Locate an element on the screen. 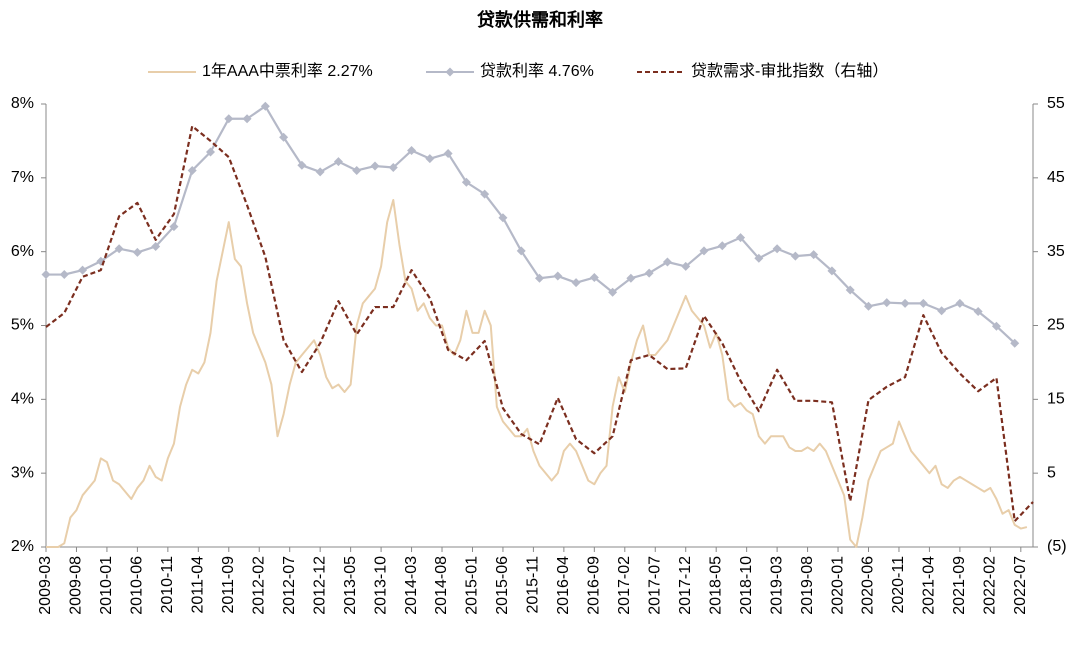  y2-tick-label: 55 is located at coordinates (1056, 103).